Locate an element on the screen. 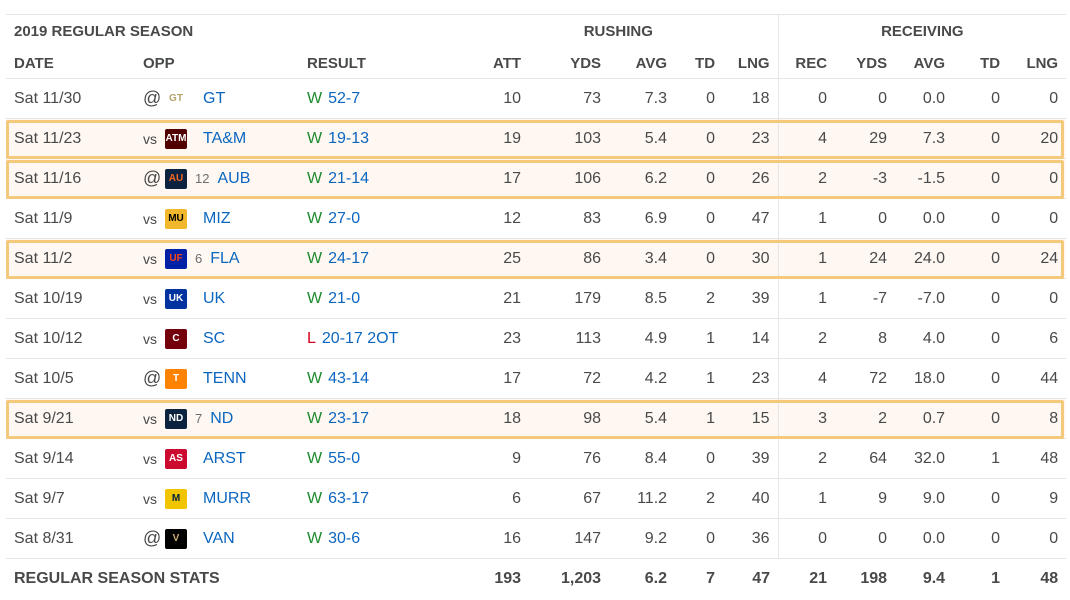 This screenshot has width=1070, height=600. rush-lng: 23 is located at coordinates (751, 138).